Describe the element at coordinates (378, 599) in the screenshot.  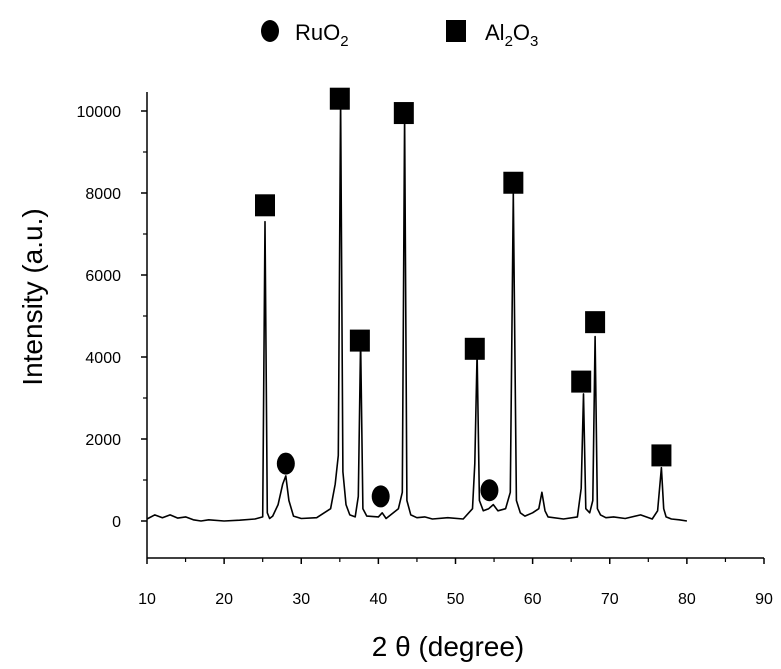
I see `x-tick-label: 40` at that location.